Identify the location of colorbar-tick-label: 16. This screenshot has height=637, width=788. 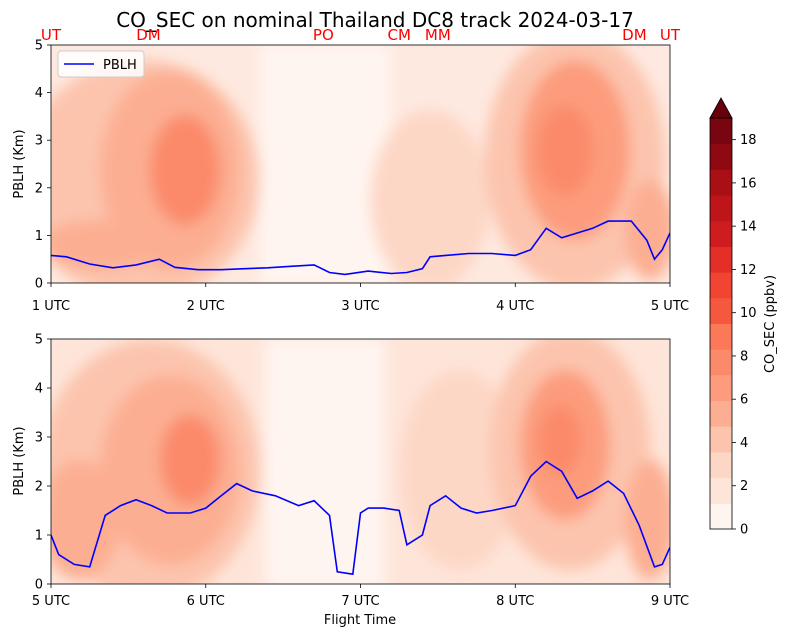
(748, 183).